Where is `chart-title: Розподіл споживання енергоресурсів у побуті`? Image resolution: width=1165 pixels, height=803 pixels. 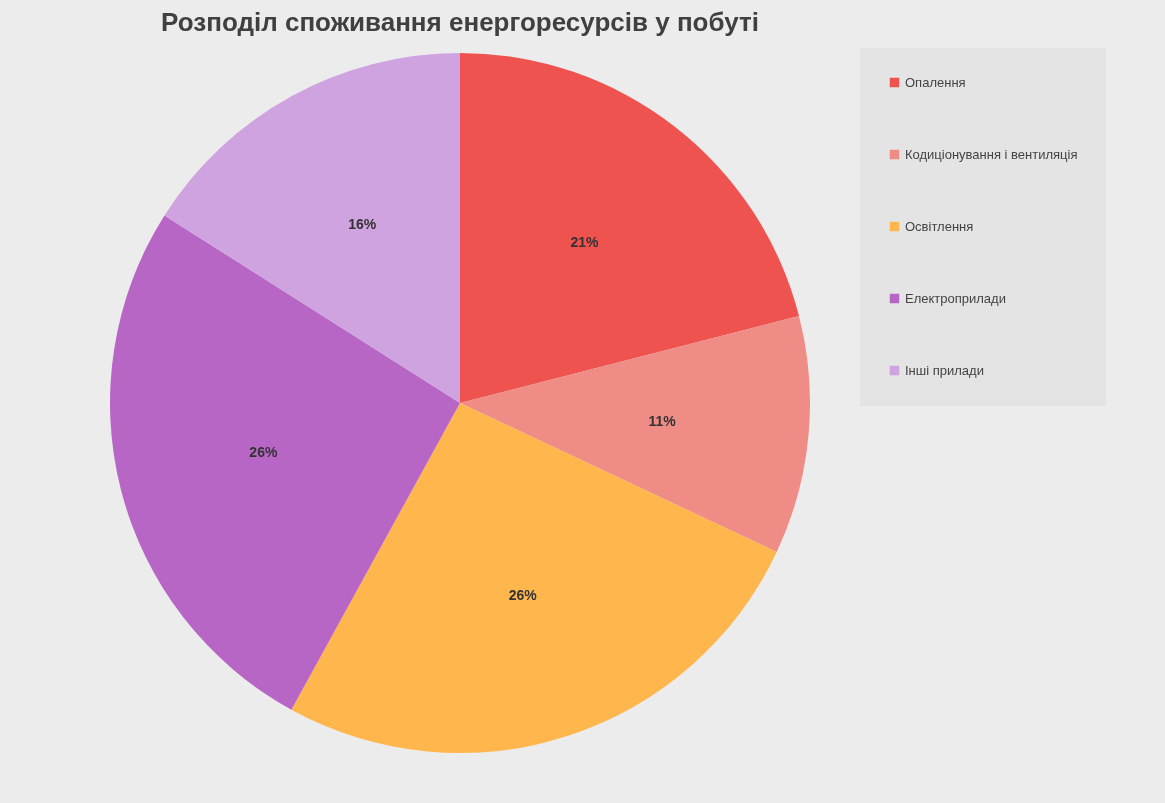
chart-title: Розподіл споживання енергоресурсів у побуті is located at coordinates (460, 22).